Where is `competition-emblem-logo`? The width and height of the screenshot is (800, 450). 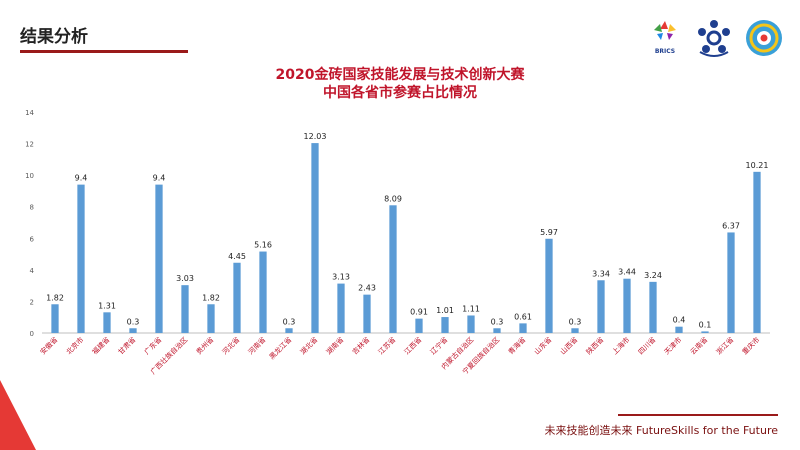
competition-emblem-logo is located at coordinates (714, 40).